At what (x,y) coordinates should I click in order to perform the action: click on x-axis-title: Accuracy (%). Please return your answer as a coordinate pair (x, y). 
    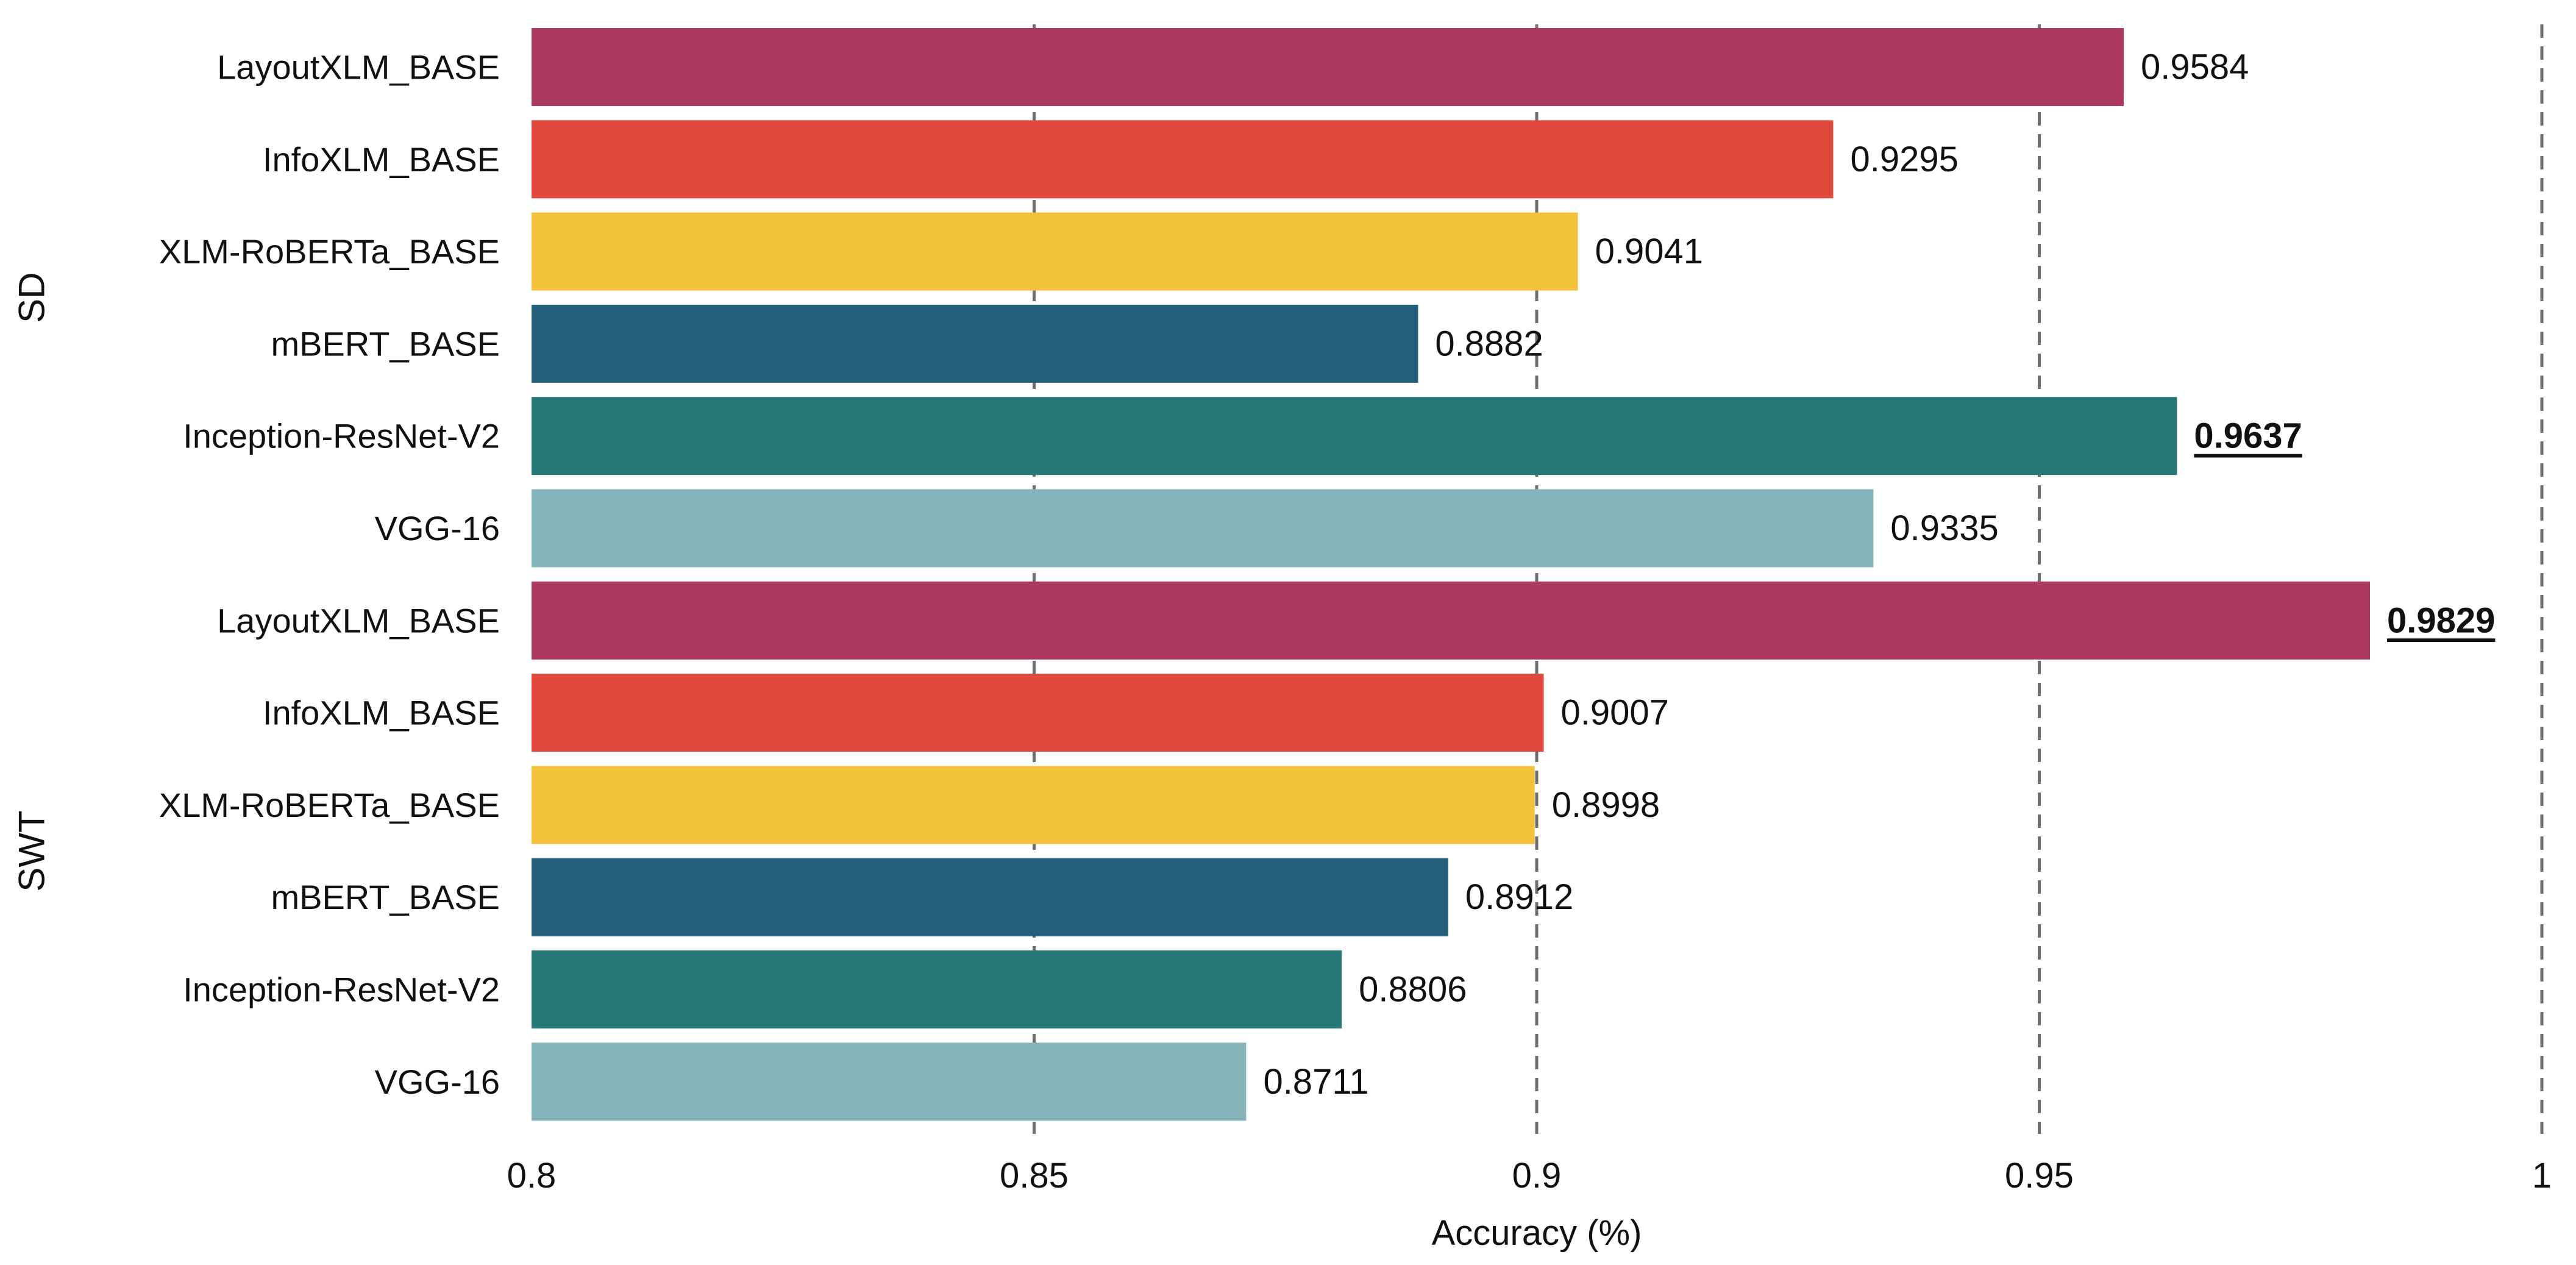
    Looking at the image, I should click on (1537, 1233).